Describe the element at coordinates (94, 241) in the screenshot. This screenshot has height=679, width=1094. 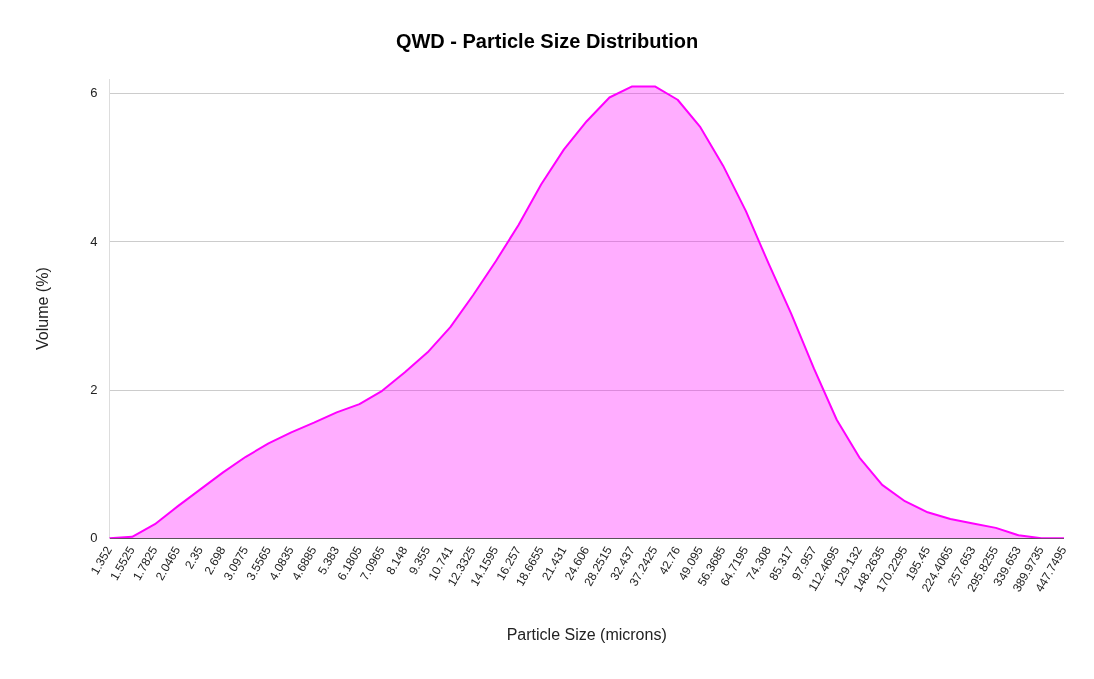
I see `y-tick-label: 4` at that location.